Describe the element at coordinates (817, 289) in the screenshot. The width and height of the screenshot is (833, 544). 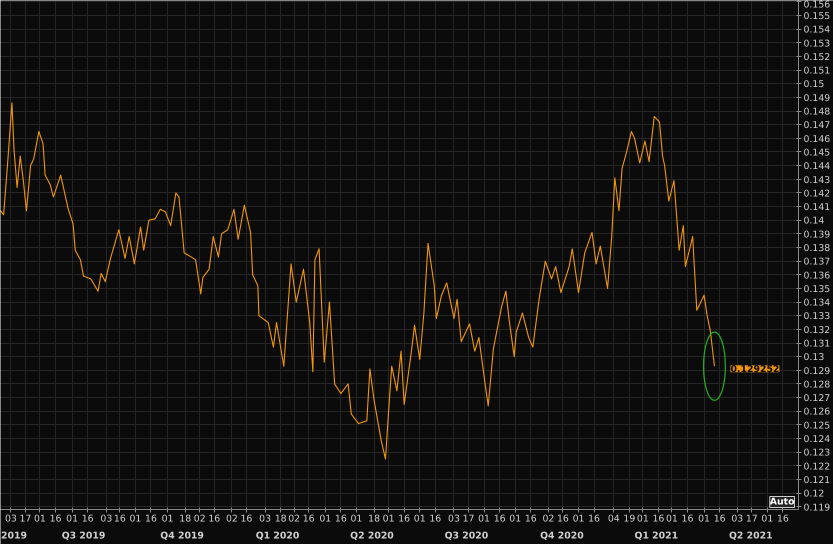
I see `y-tick-label: 0.135` at that location.